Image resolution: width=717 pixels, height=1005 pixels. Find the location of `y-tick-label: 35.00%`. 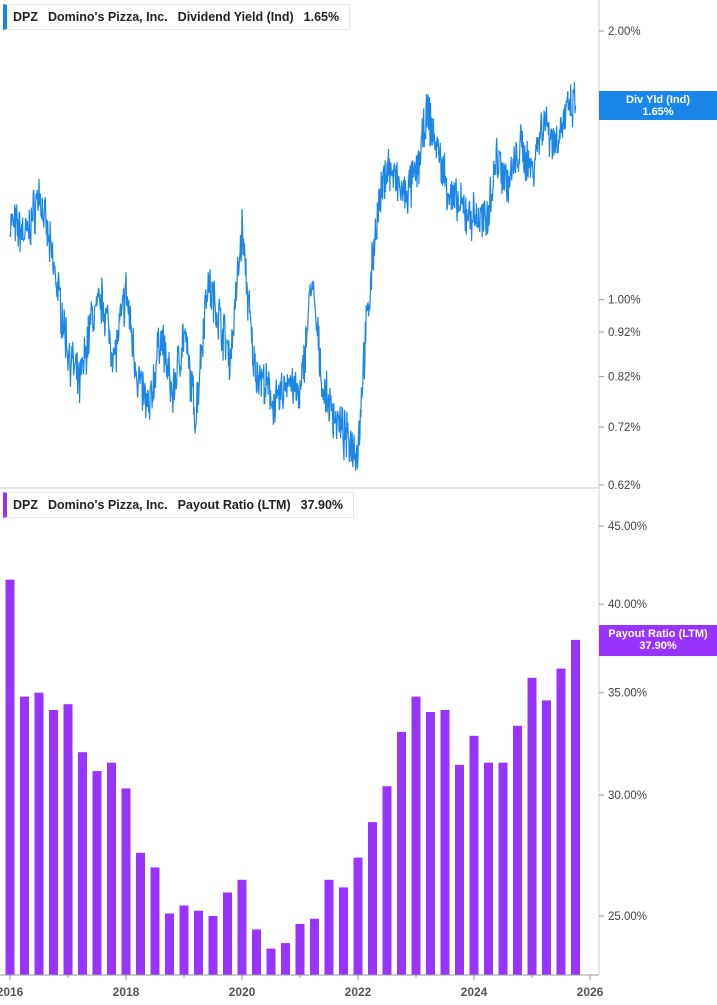

y-tick-label: 35.00% is located at coordinates (627, 694).